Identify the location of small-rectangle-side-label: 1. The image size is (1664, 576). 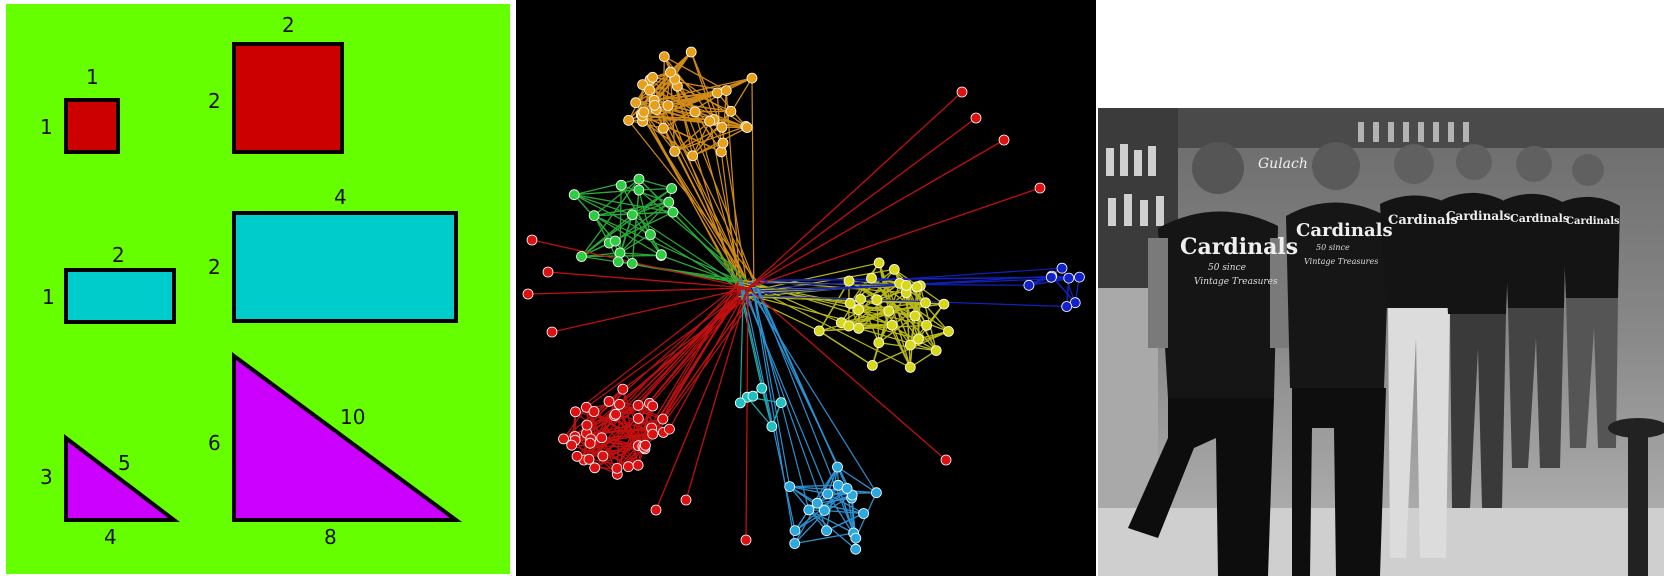
(48, 297).